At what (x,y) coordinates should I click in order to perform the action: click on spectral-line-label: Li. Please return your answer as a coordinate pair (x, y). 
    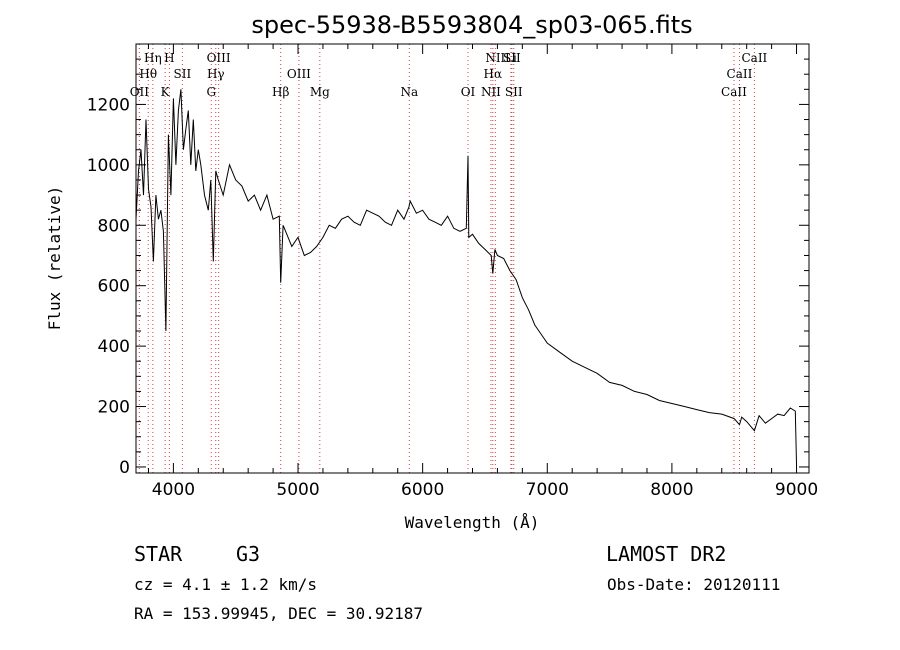
    Looking at the image, I should click on (511, 58).